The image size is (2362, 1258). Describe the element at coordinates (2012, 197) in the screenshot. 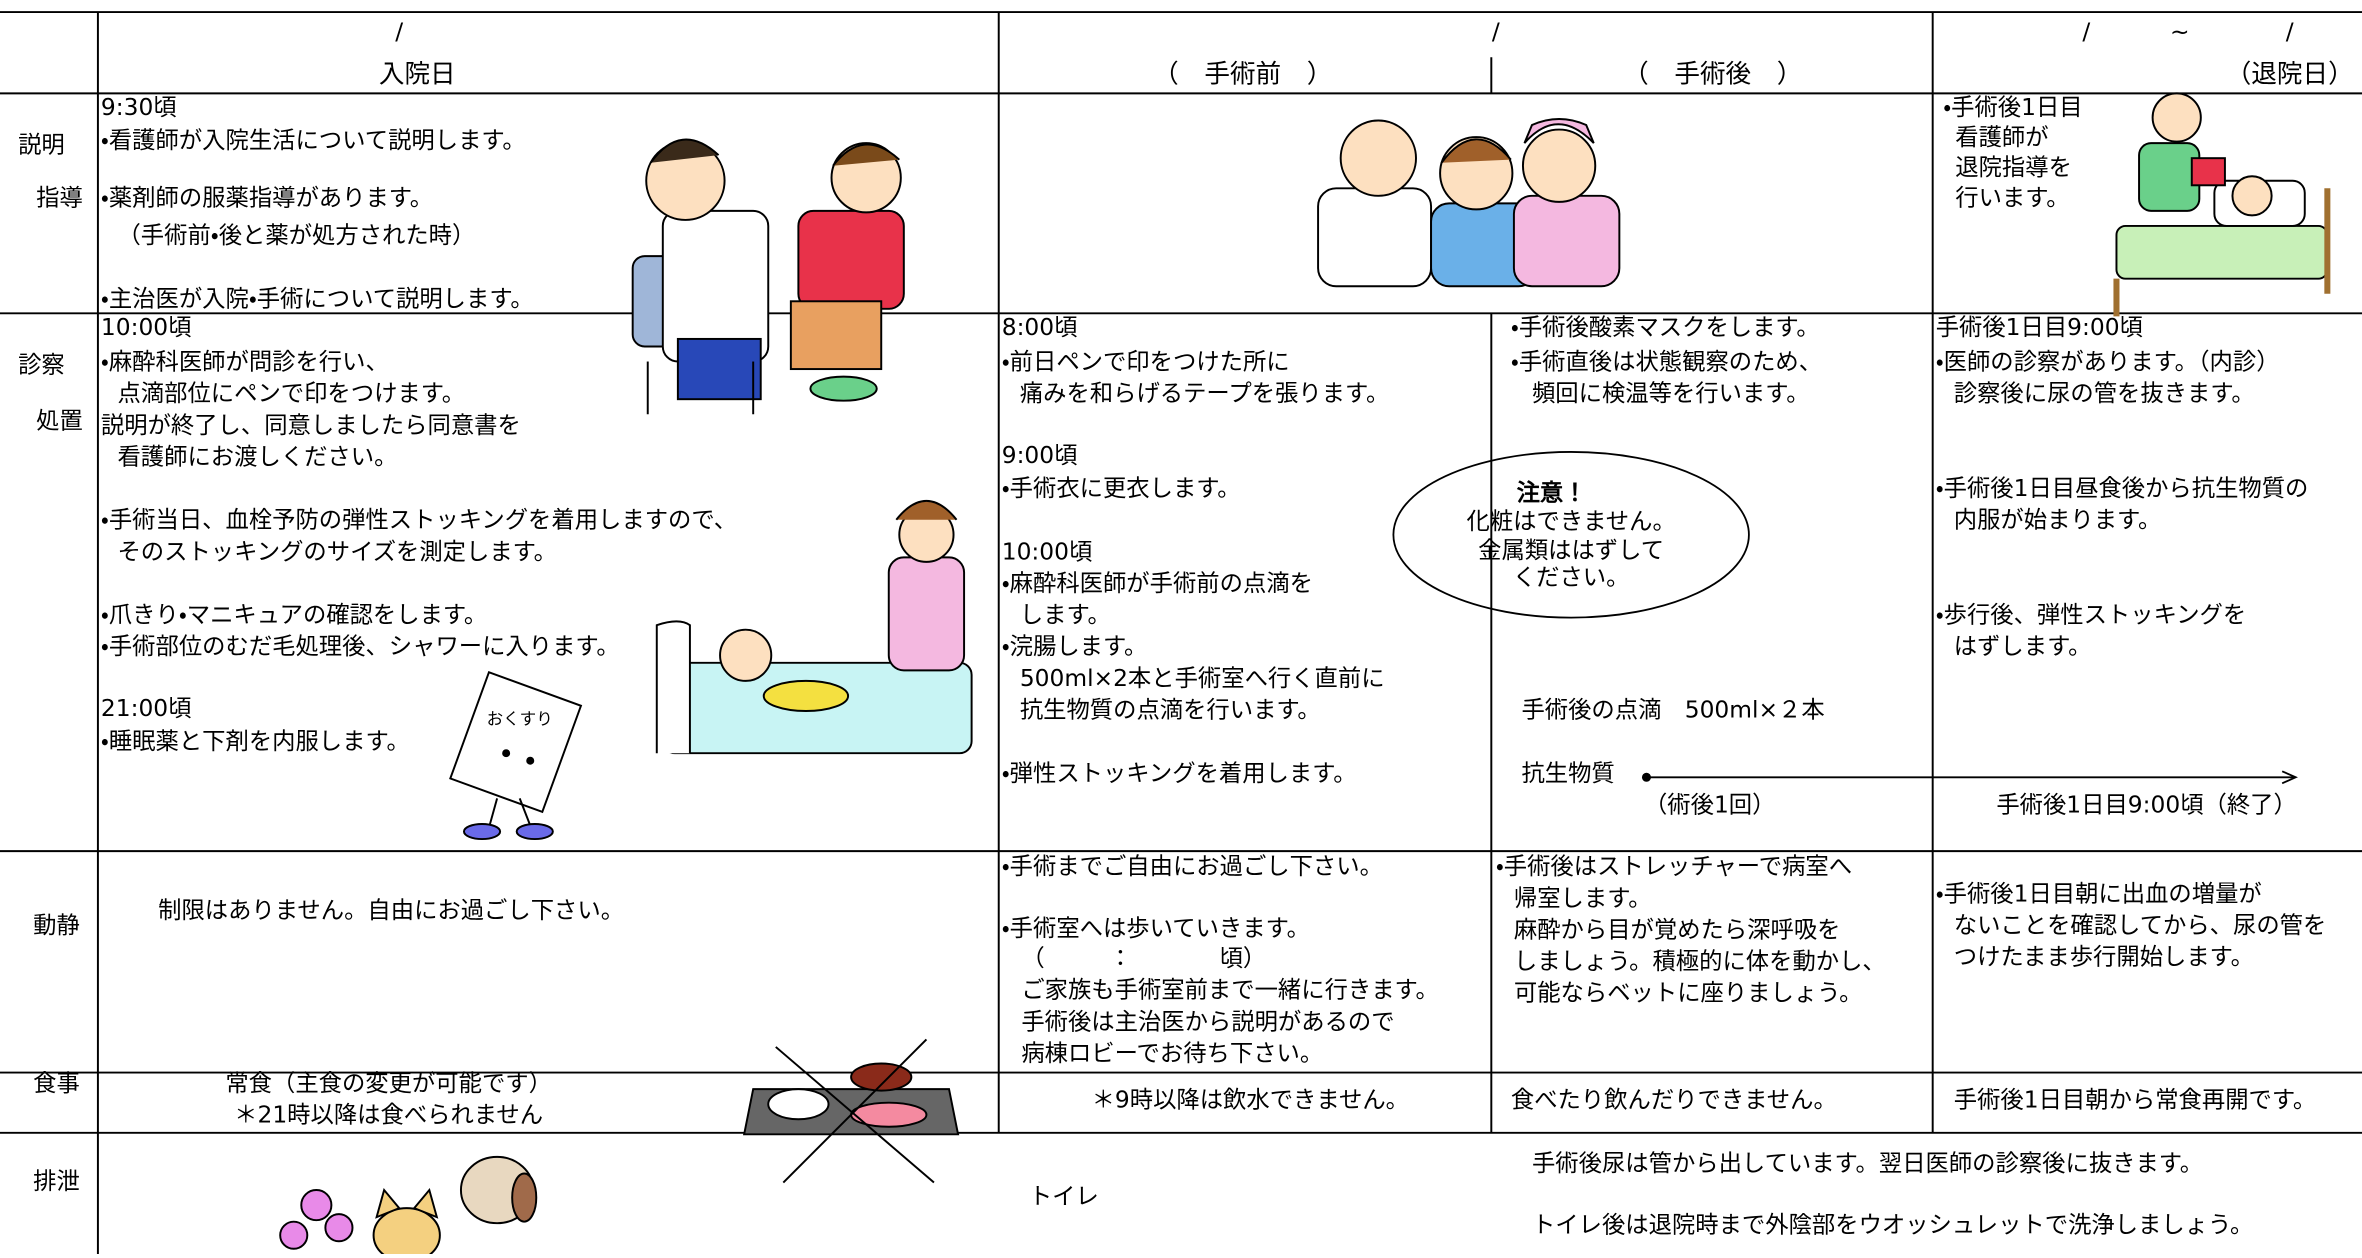

I see `cell-text: 行います。` at that location.